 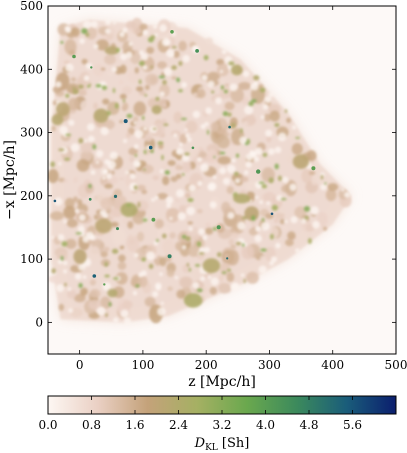 What do you see at coordinates (211, 448) in the screenshot?
I see `colorbar-label-sub: KL` at bounding box center [211, 448].